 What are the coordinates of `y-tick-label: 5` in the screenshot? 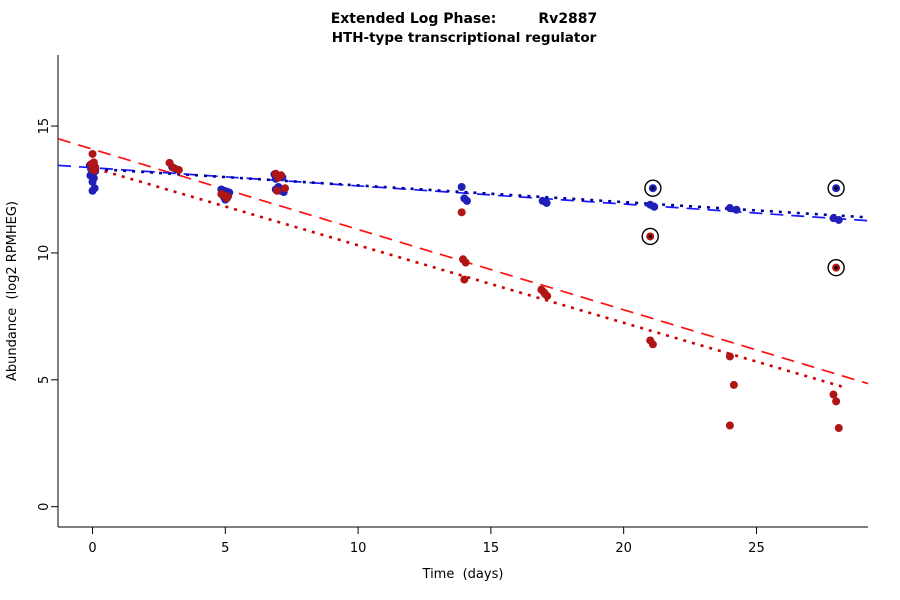 It's located at (44, 380).